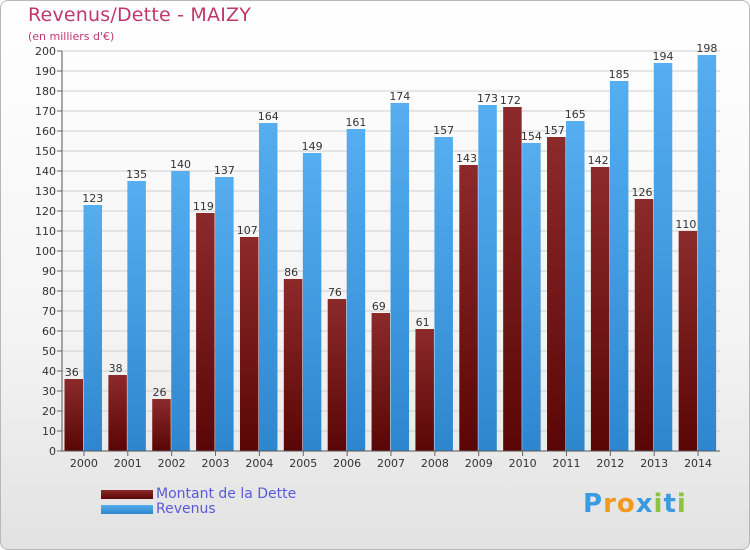 Image resolution: width=750 pixels, height=550 pixels. What do you see at coordinates (73, 415) in the screenshot?
I see `bar-debt-2000` at bounding box center [73, 415].